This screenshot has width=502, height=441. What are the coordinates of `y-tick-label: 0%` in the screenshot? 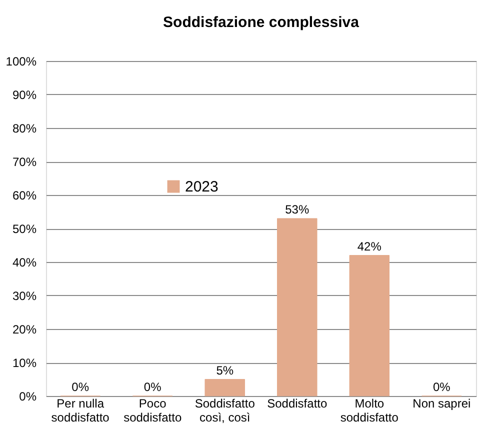 It's located at (28, 397).